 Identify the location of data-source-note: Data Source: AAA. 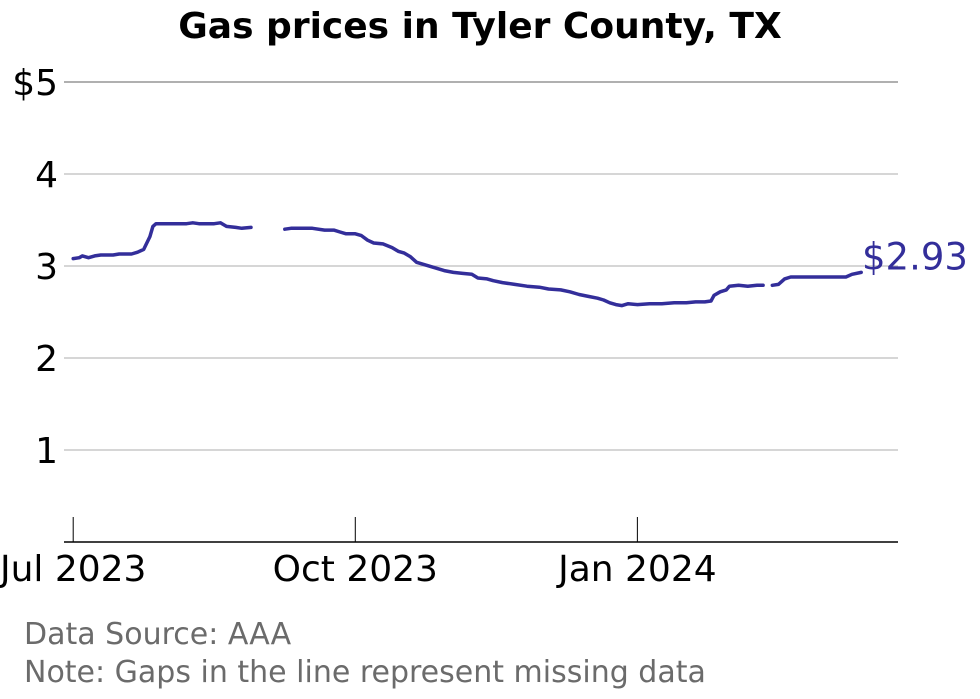
(158, 634).